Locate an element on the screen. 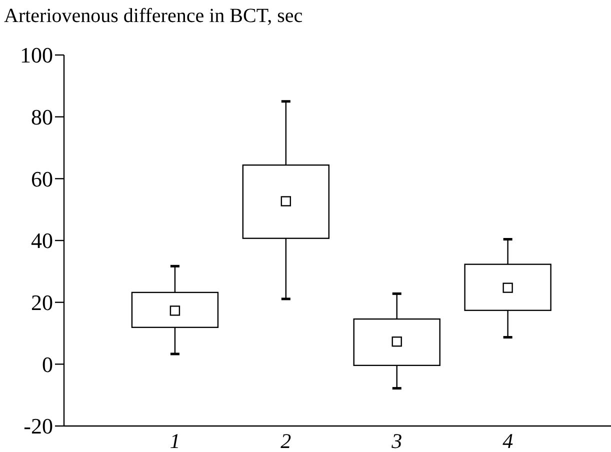 This screenshot has height=452, width=611. x-tick-label: 3 is located at coordinates (396, 440).